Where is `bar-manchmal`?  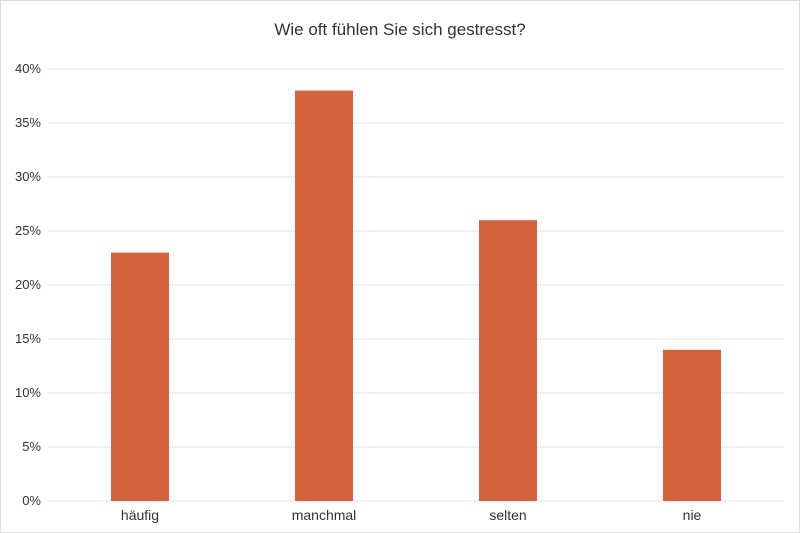 bar-manchmal is located at coordinates (324, 295).